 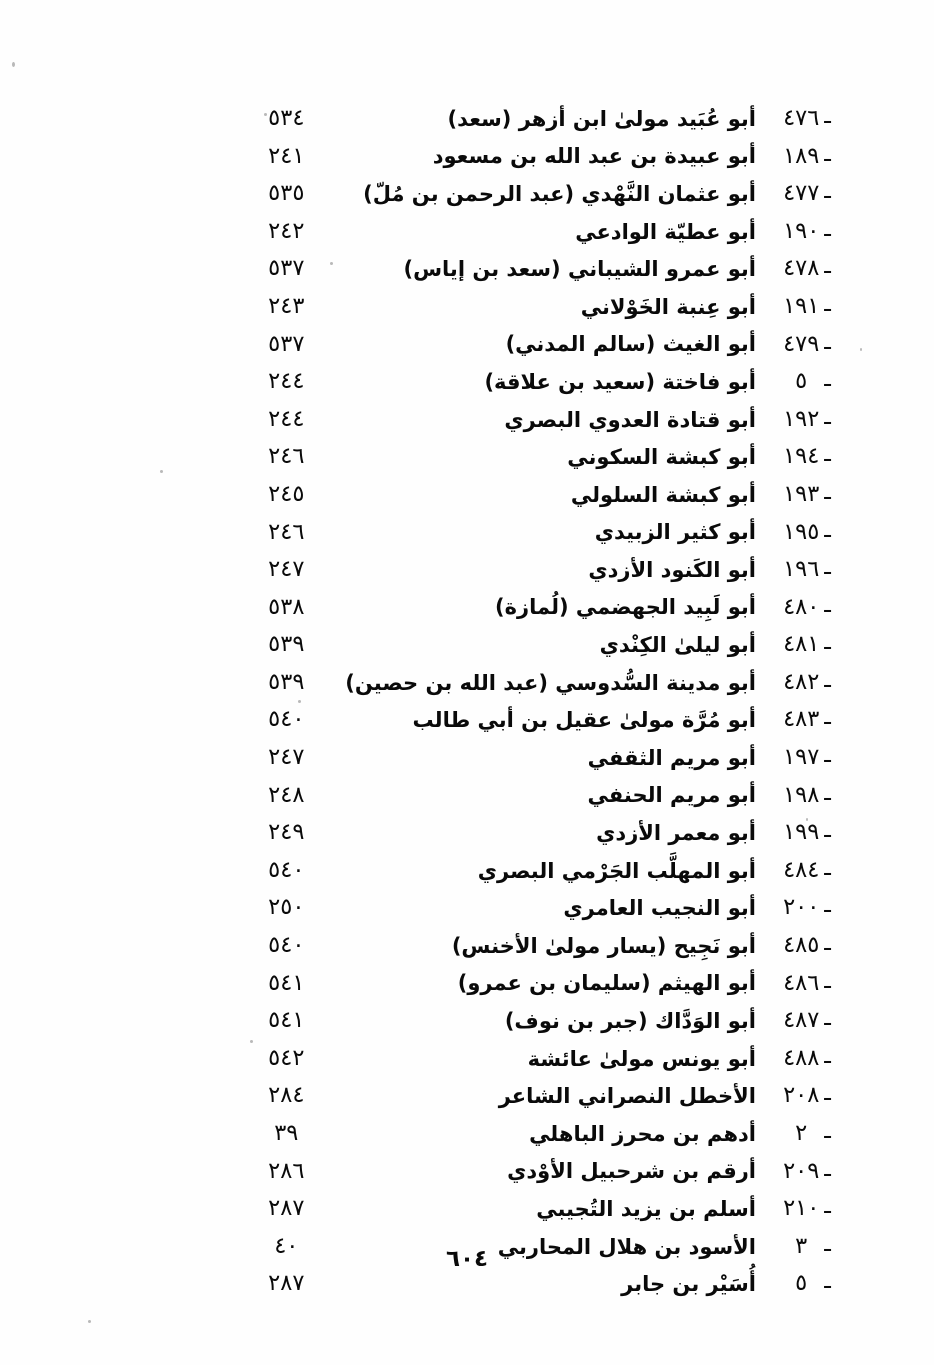 I want to click on entry-page-number: ٥٣٥, so click(x=286, y=193).